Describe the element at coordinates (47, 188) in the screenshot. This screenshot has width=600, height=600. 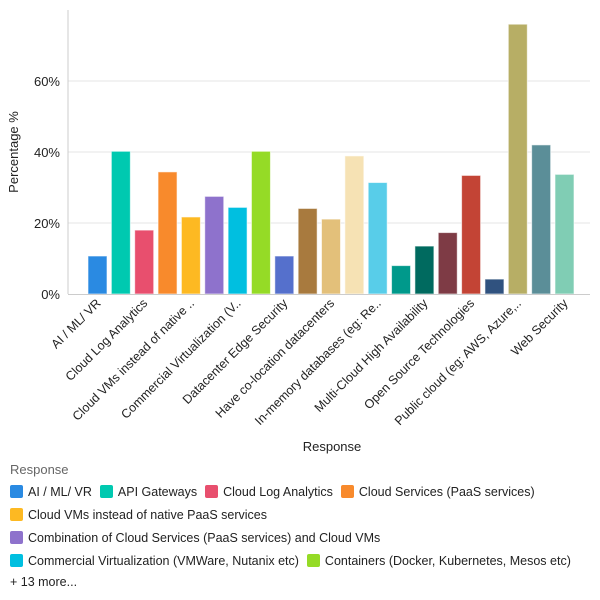
I see `y-axis-ticks: 0% 20% 40% 60%` at that location.